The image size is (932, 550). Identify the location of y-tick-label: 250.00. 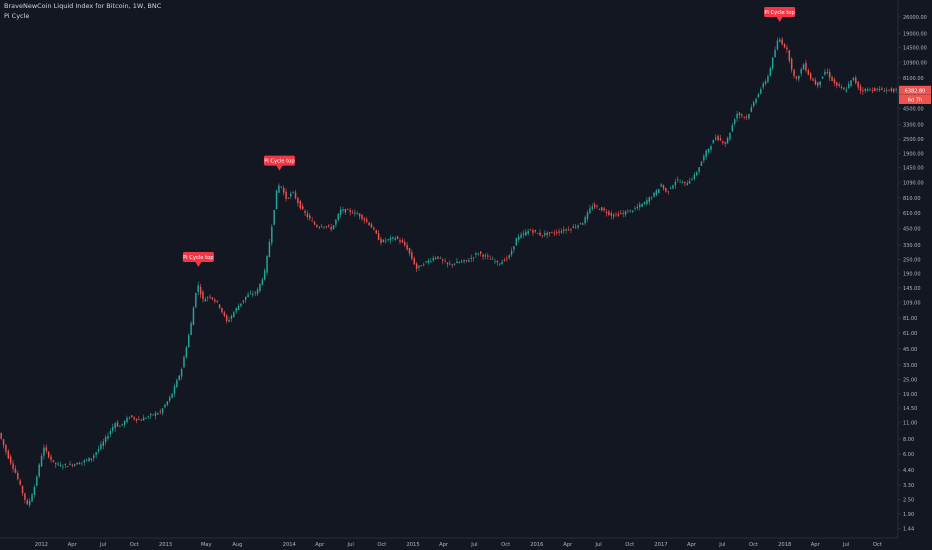
(912, 260).